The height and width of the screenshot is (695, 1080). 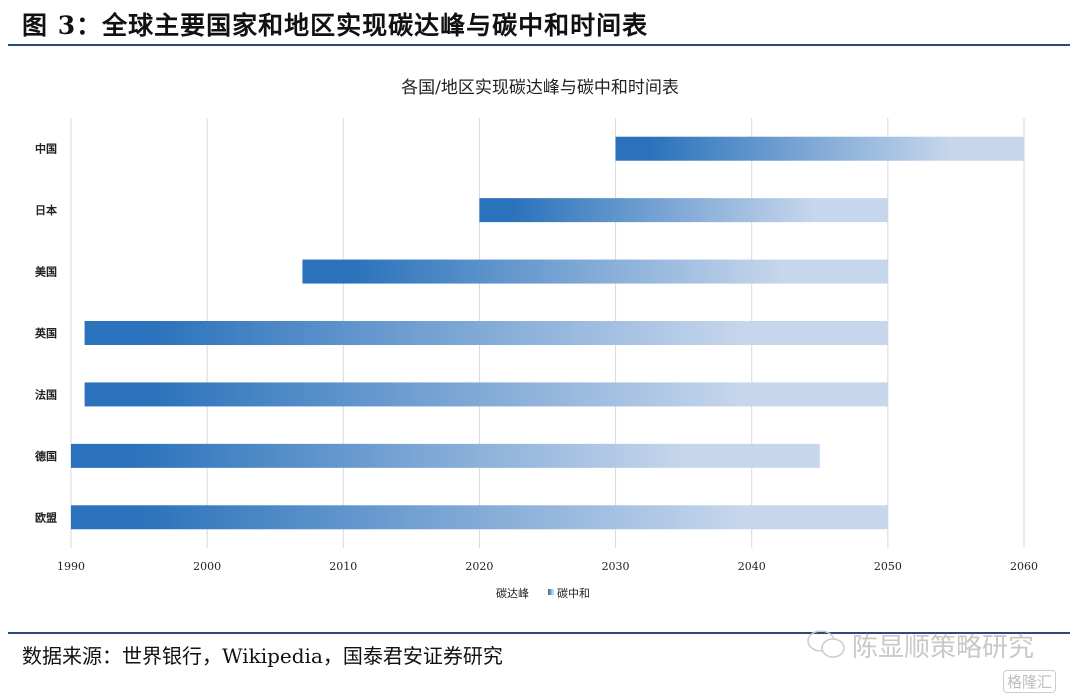 I want to click on chart-title: 各国/地区实现碳达峰与碳中和时间表, so click(x=540, y=88).